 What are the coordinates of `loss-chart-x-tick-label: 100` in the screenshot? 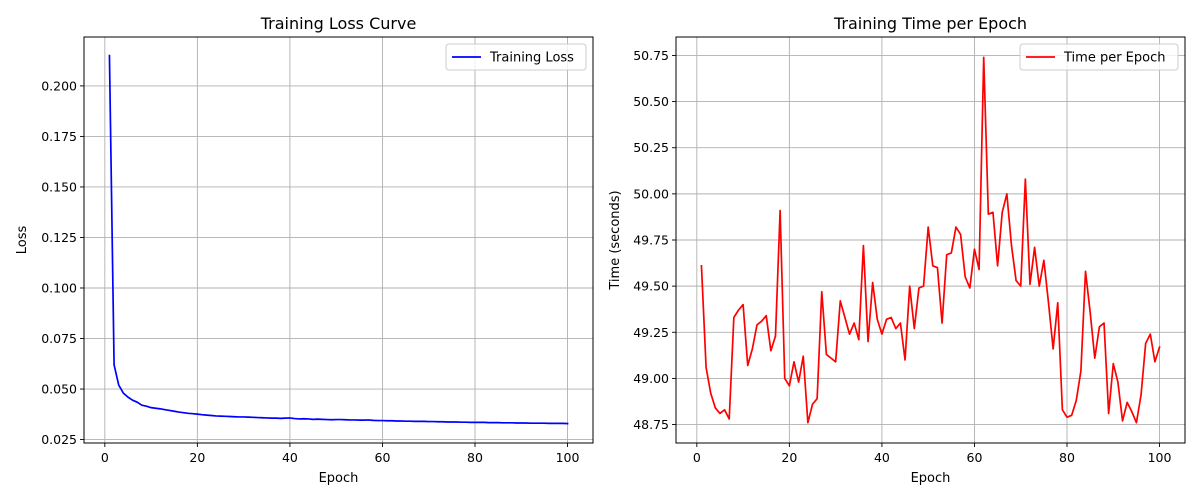 It's located at (568, 457).